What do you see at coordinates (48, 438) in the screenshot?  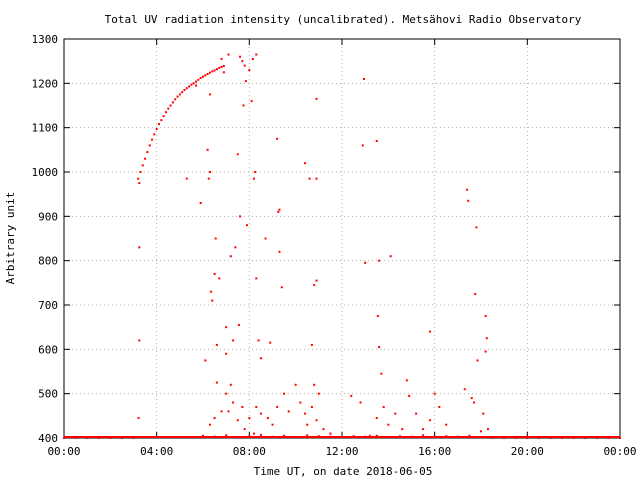 I see `y-tick-label: 400` at bounding box center [48, 438].